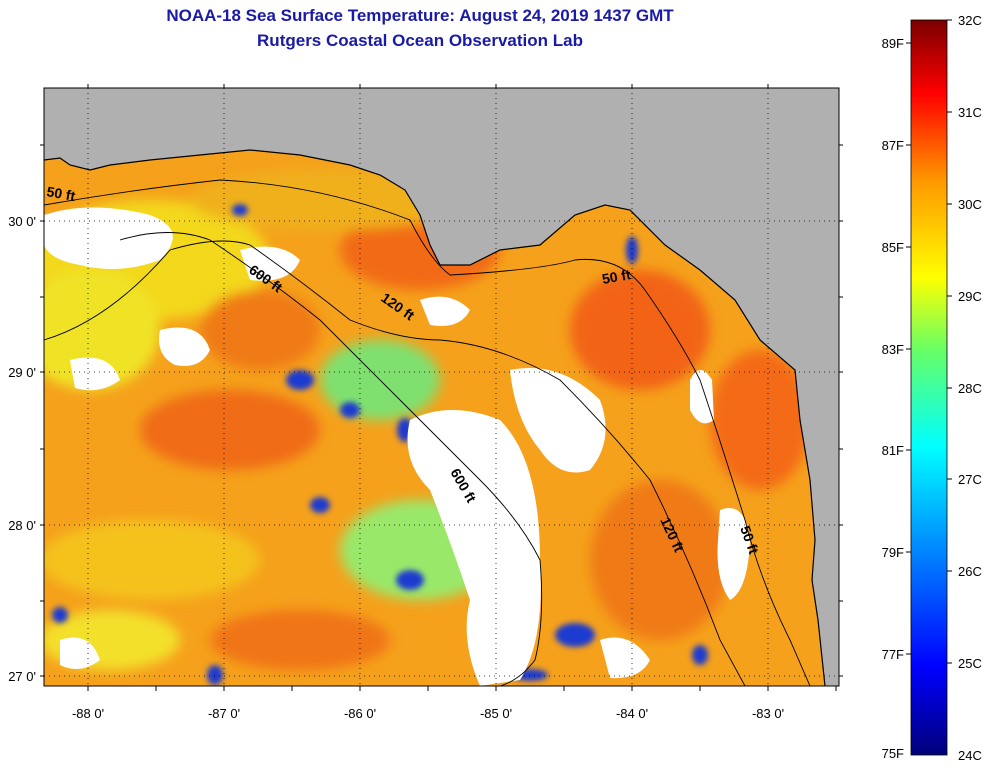 Image resolution: width=992 pixels, height=770 pixels. Describe the element at coordinates (929, 387) in the screenshot. I see `colorbar` at that location.